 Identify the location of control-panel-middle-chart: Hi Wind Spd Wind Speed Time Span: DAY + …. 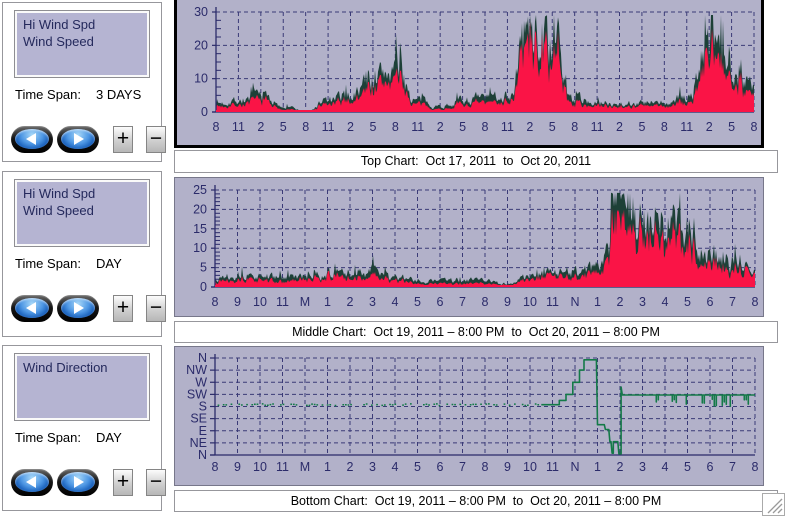
(84, 254).